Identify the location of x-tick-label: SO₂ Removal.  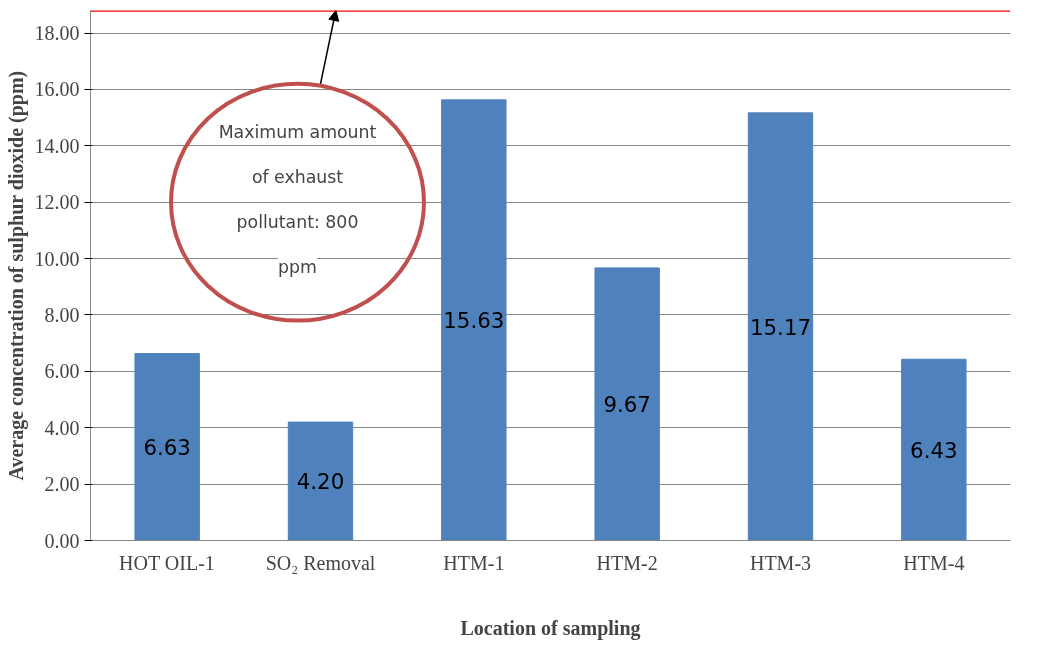
(320, 562).